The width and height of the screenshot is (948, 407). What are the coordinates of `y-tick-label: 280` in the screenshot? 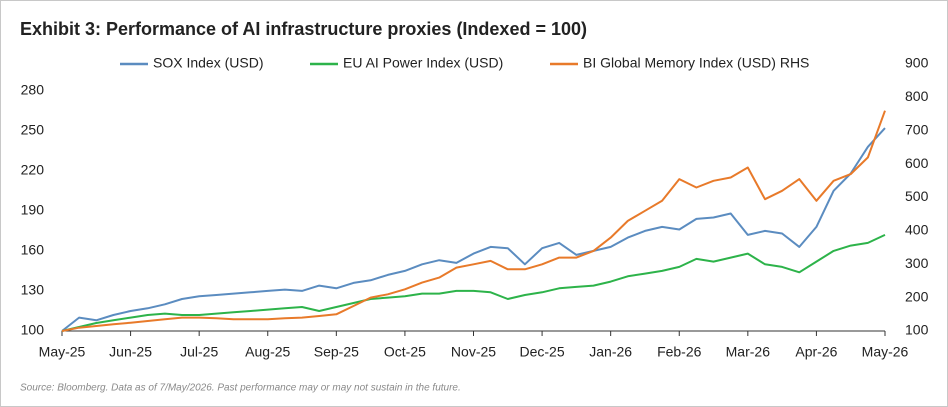 It's located at (33, 89).